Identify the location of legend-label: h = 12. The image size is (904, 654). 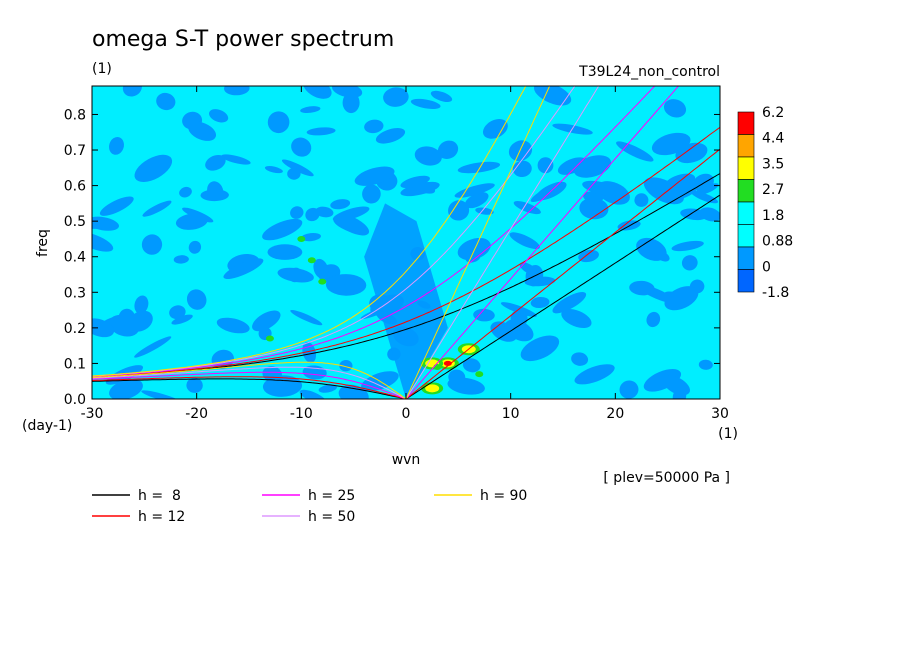
(161, 517).